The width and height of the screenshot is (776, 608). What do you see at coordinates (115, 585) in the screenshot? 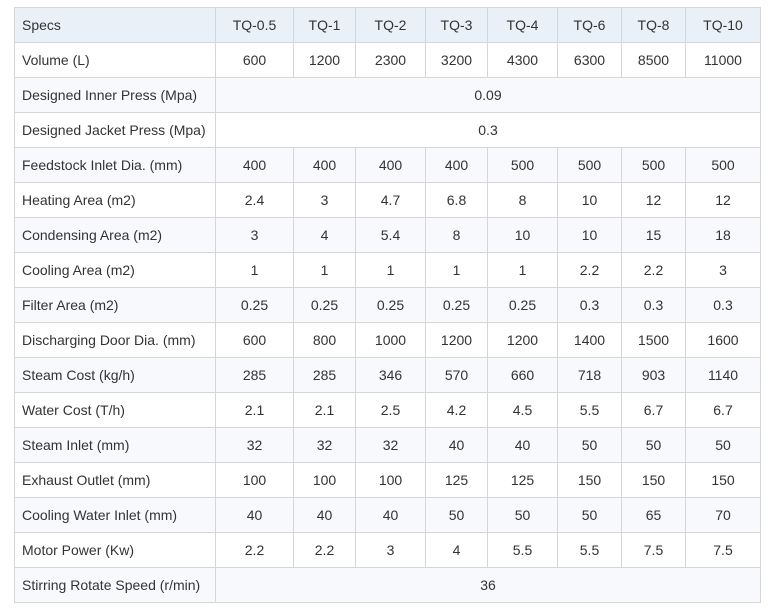
I see `row-label: Stirring Rotate Speed (r/min)` at bounding box center [115, 585].